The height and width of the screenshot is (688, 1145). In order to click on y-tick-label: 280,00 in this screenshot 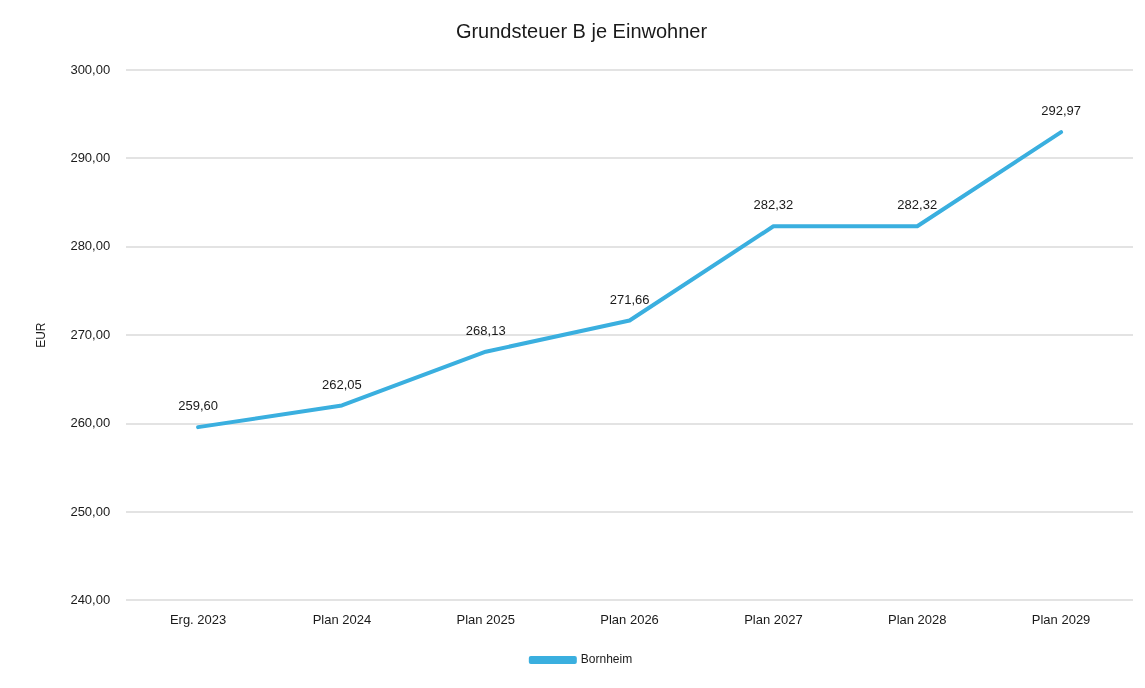, I will do `click(90, 246)`.